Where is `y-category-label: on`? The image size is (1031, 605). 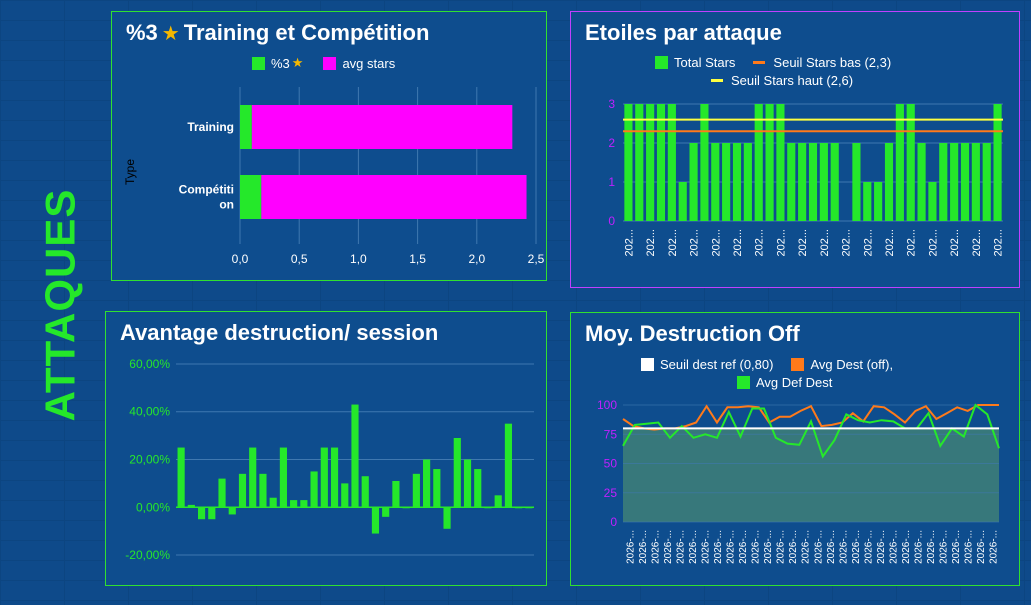
y-category-label: on is located at coordinates (226, 205).